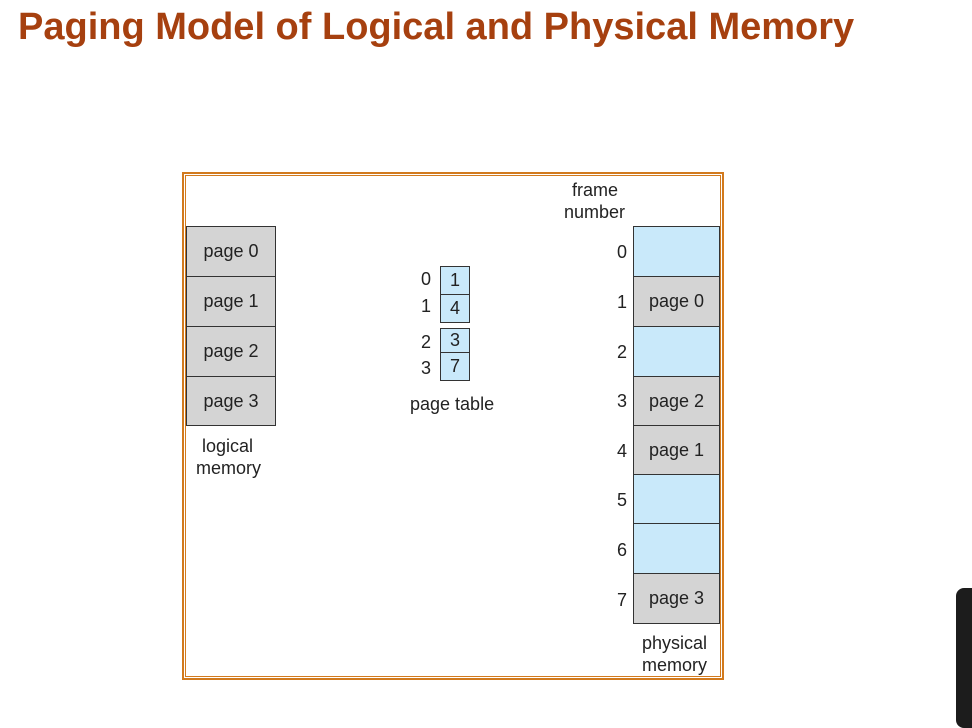 The height and width of the screenshot is (728, 972). I want to click on page-table-entry-2: 3, so click(455, 340).